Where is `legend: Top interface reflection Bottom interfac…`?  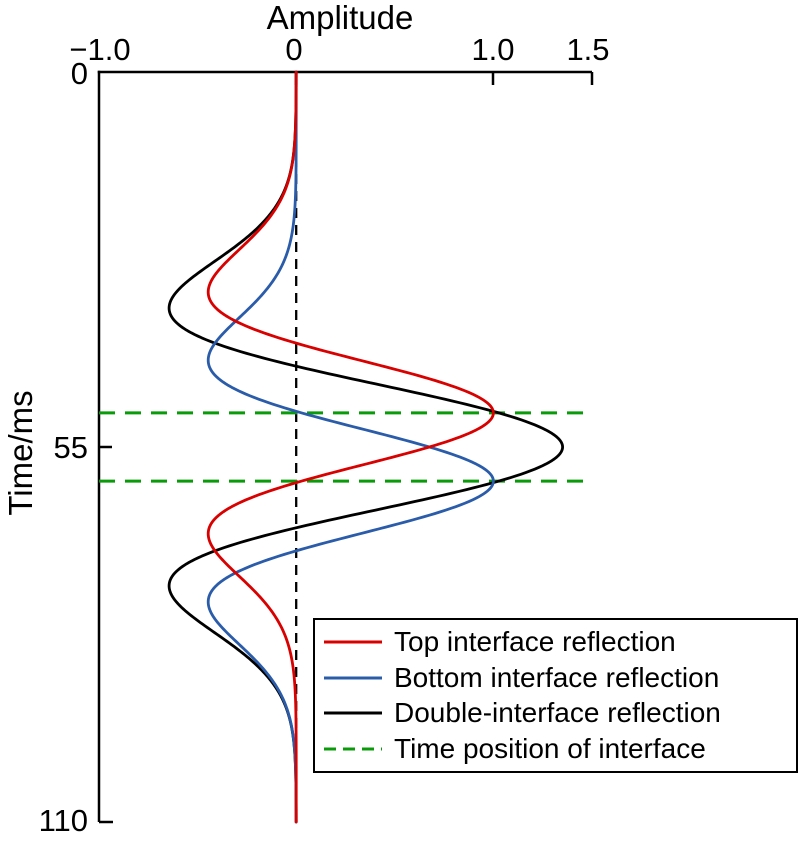
legend: Top interface reflection Bottom interfac… is located at coordinates (555, 695).